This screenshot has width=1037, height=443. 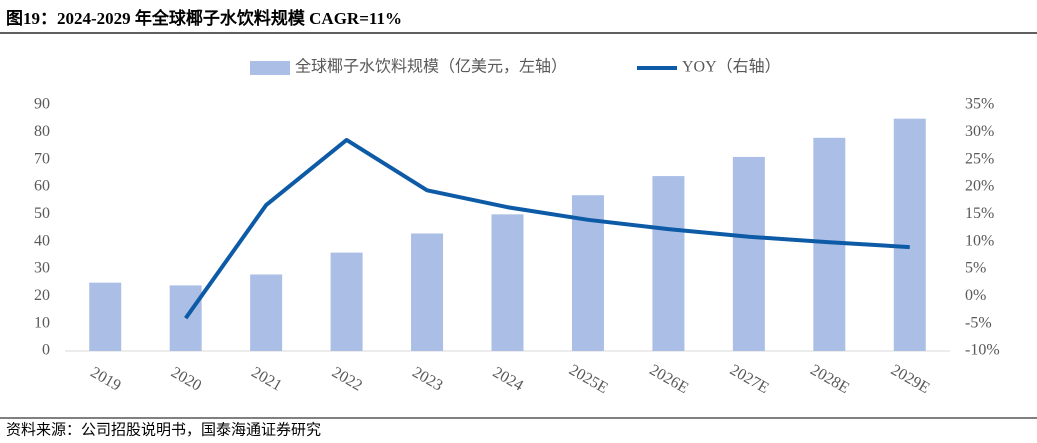 What do you see at coordinates (731, 67) in the screenshot?
I see `legend-label: YOY（右轴）` at bounding box center [731, 67].